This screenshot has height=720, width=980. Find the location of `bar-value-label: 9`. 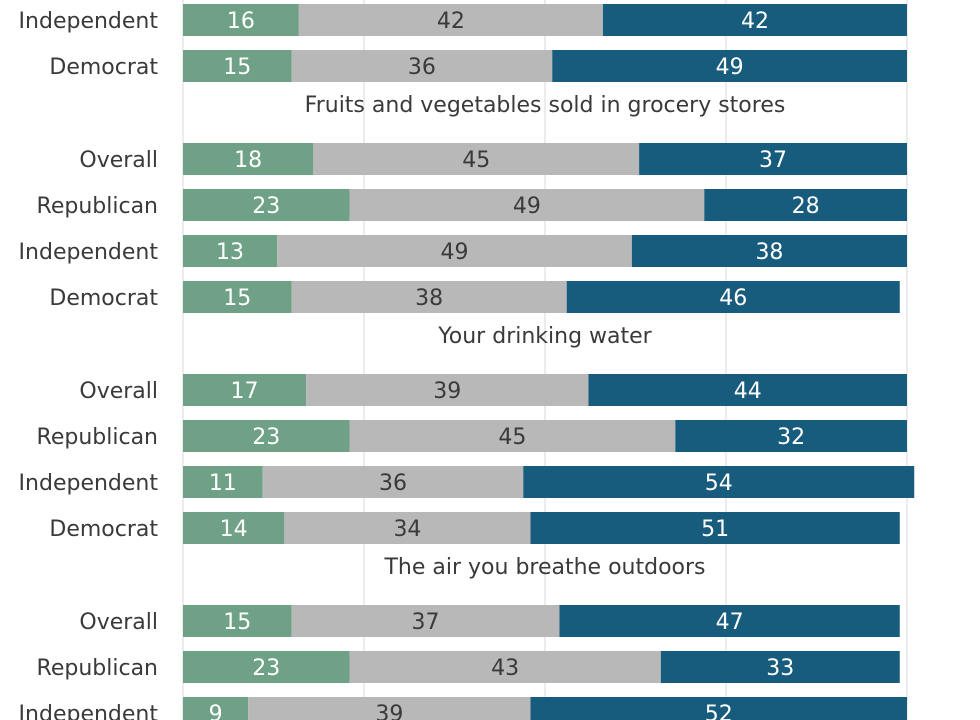

bar-value-label: 9 is located at coordinates (216, 711).